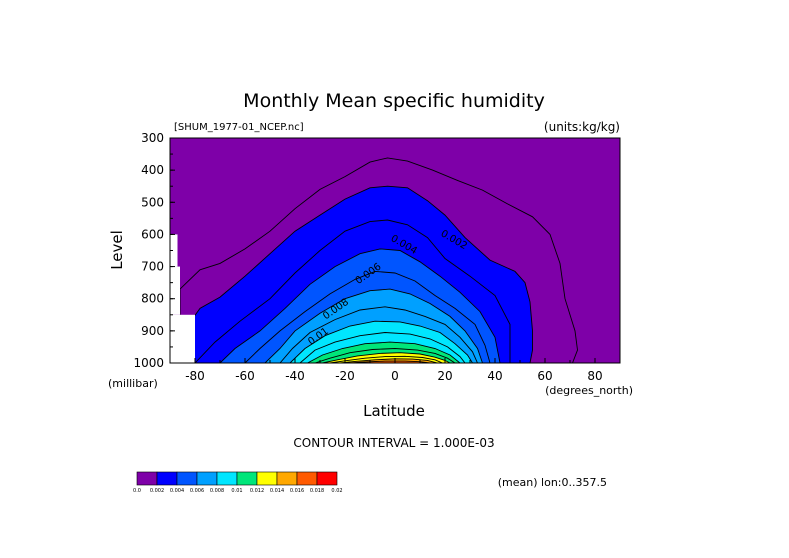 Image resolution: width=789 pixels, height=558 pixels. What do you see at coordinates (444, 376) in the screenshot?
I see `x-tick-label: 20` at bounding box center [444, 376].